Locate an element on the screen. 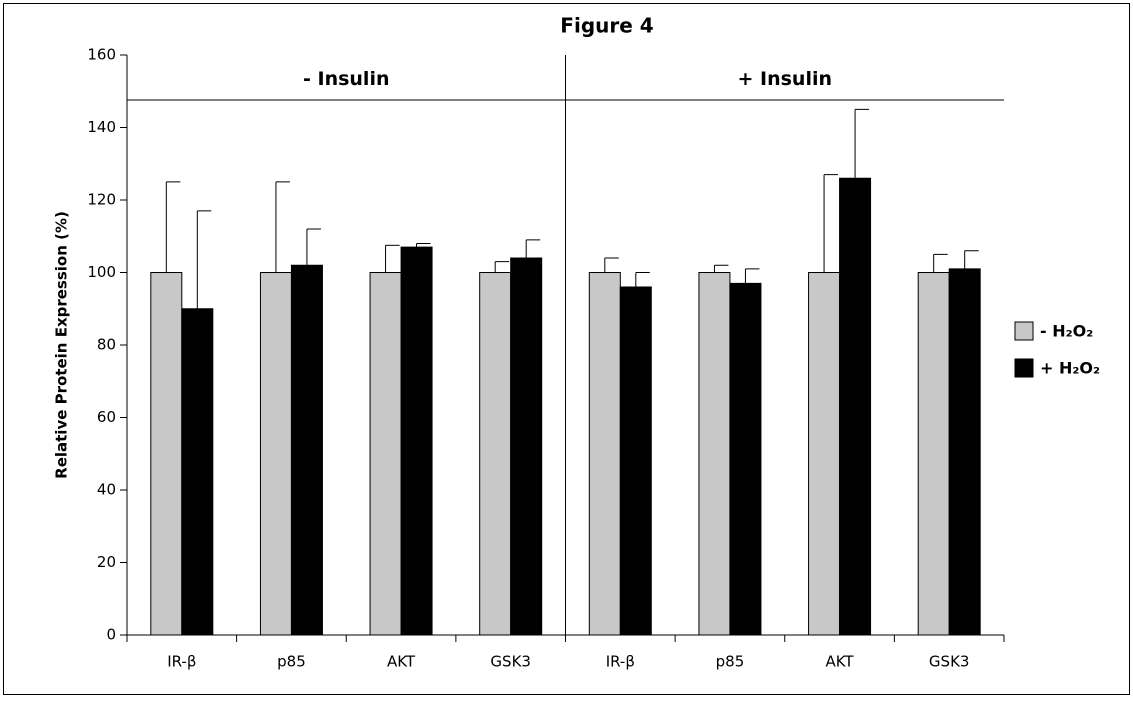  y-tick-label: 120 is located at coordinates (101, 200).